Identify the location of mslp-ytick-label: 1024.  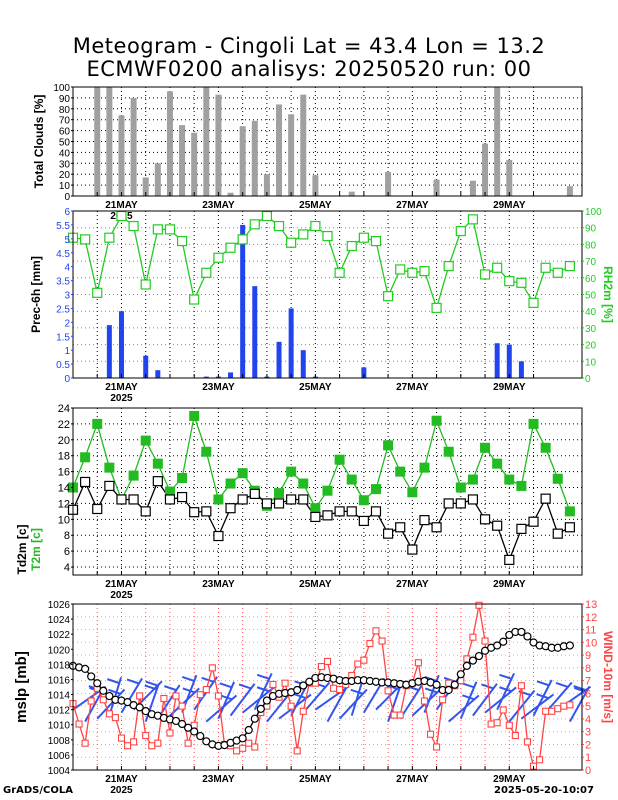
(59, 620).